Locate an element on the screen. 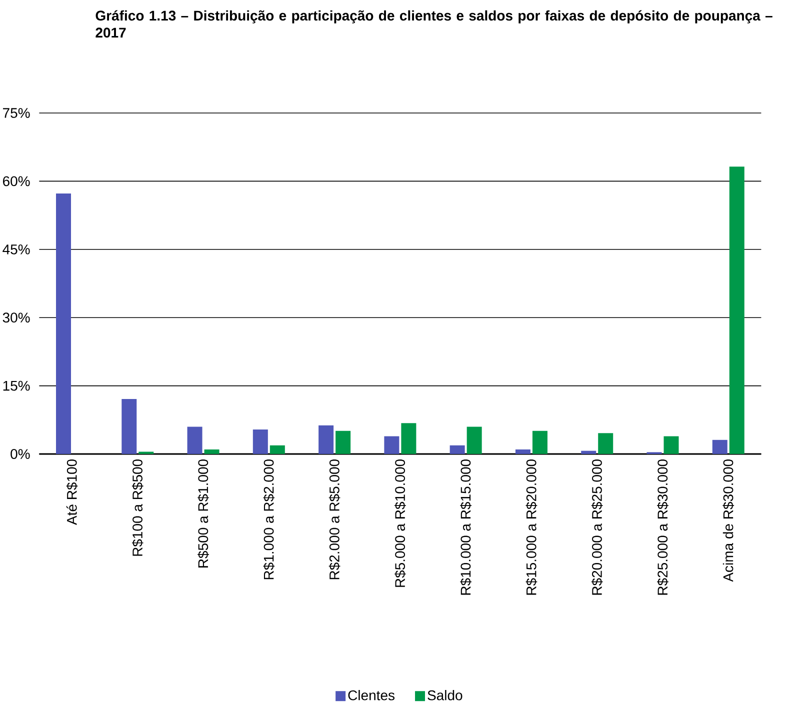  legend-label: Clentes is located at coordinates (371, 695).